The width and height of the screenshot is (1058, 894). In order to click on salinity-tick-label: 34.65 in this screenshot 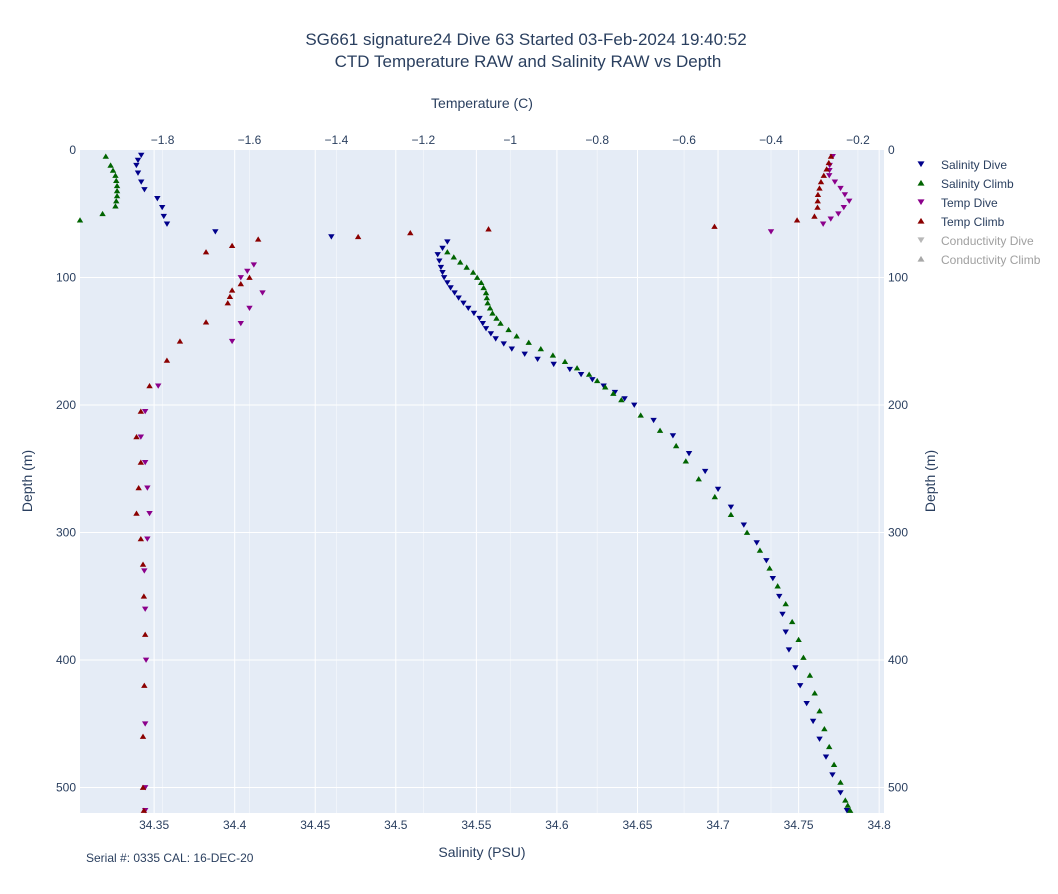, I will do `click(637, 825)`.